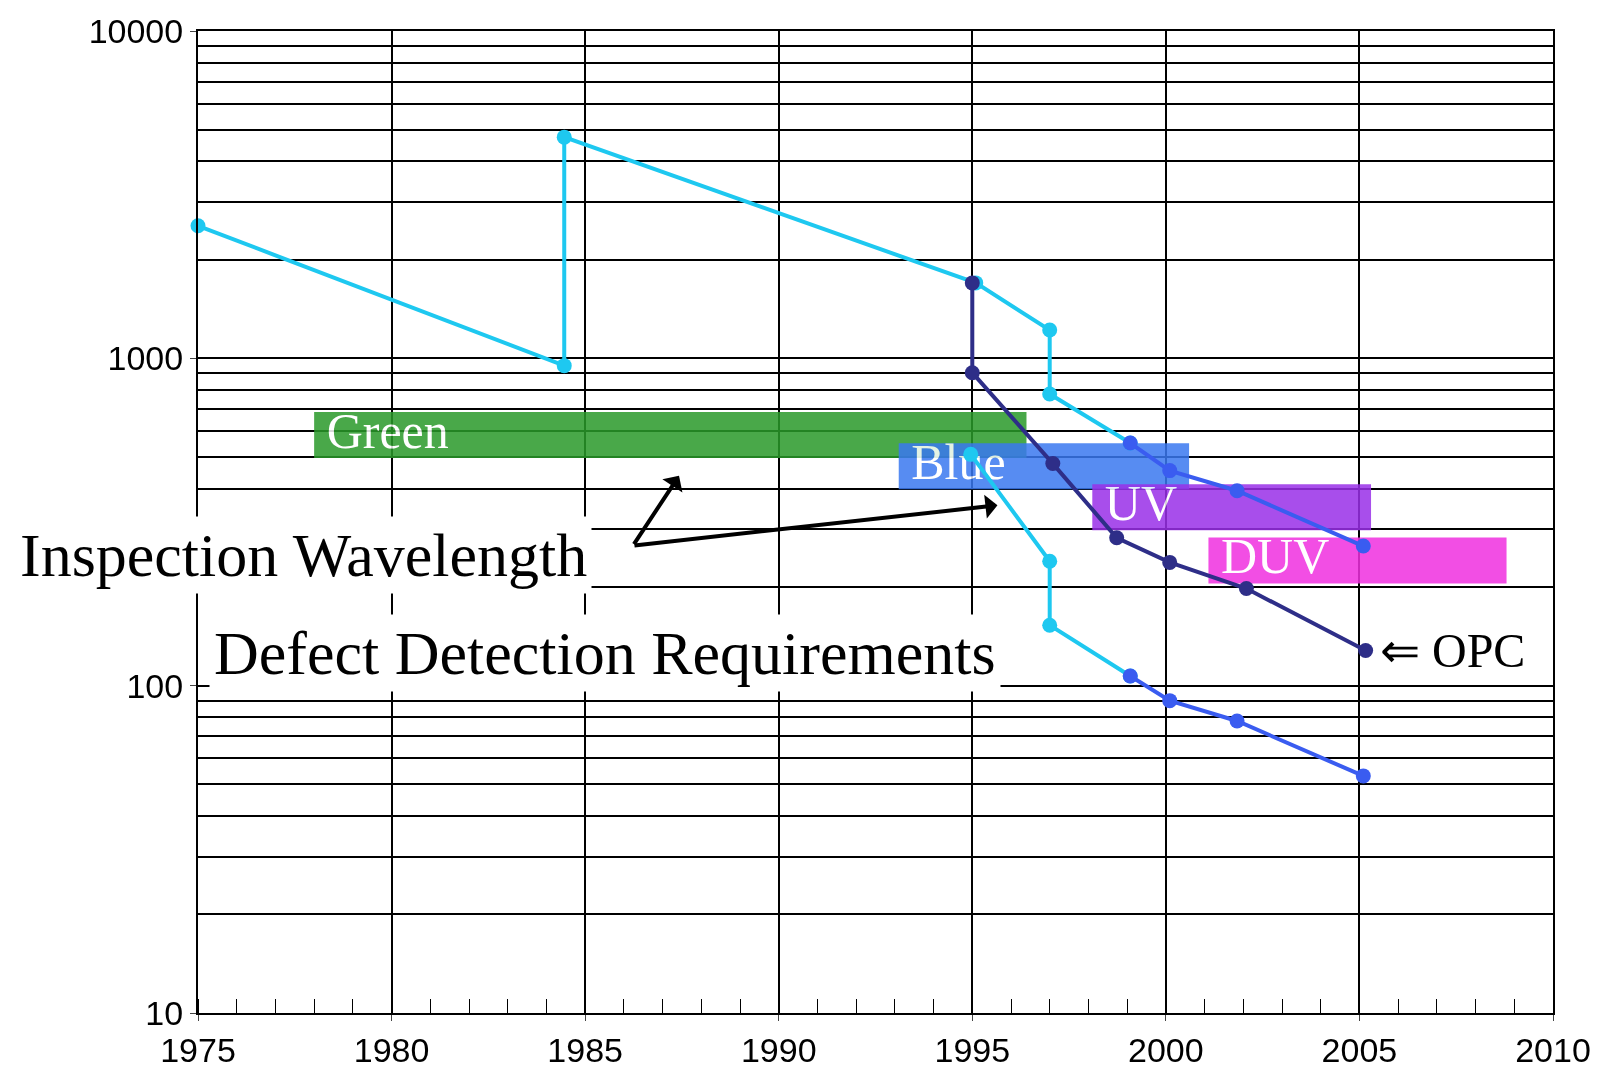  Describe the element at coordinates (198, 1049) in the screenshot. I see `x-tick-label: 1975` at that location.